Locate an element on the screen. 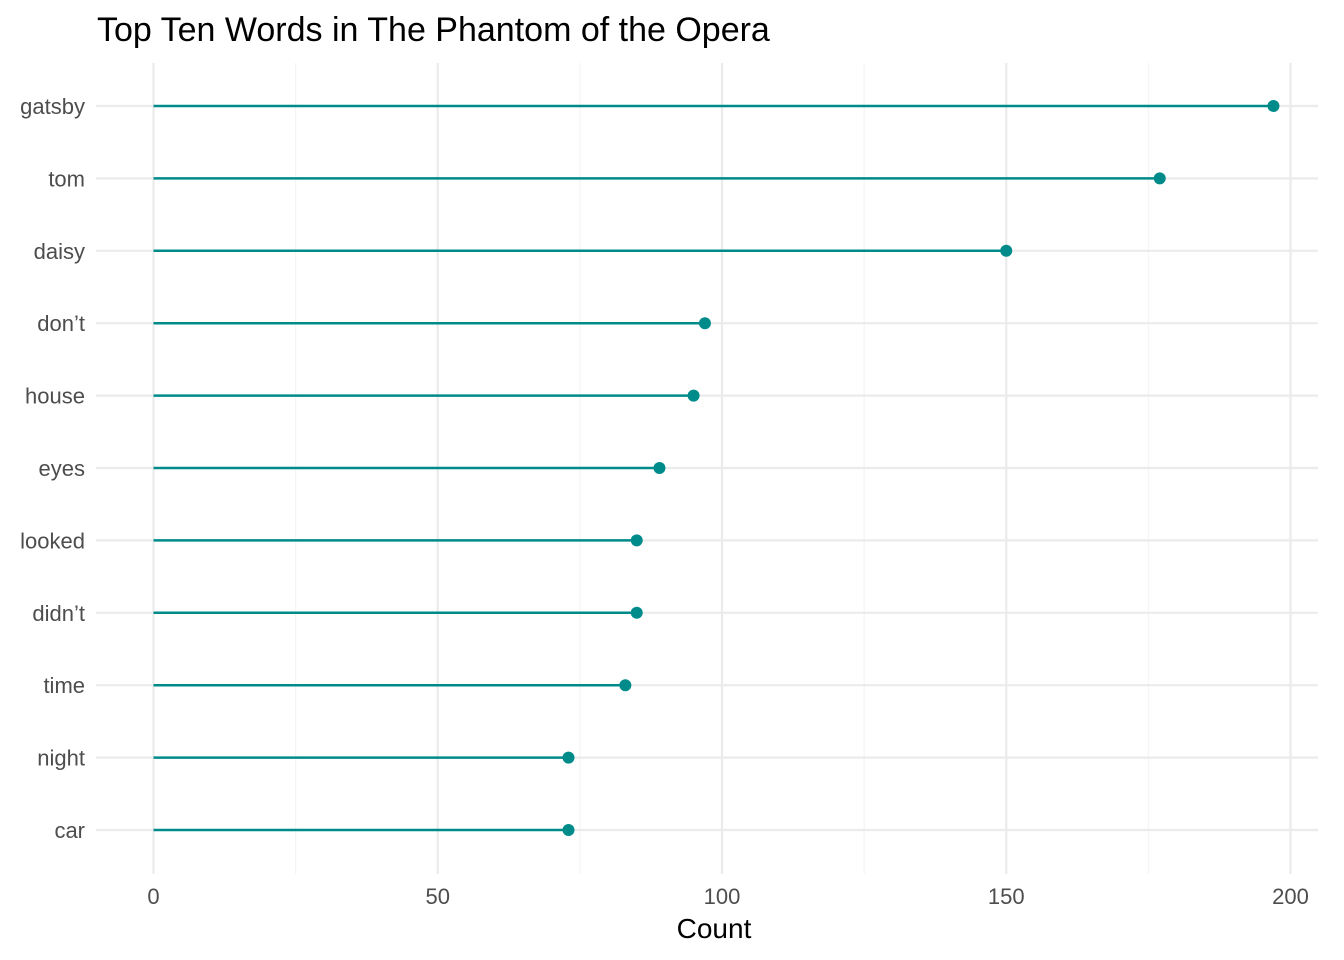 The image size is (1344, 960). x-tick-label: 150 is located at coordinates (1006, 896).